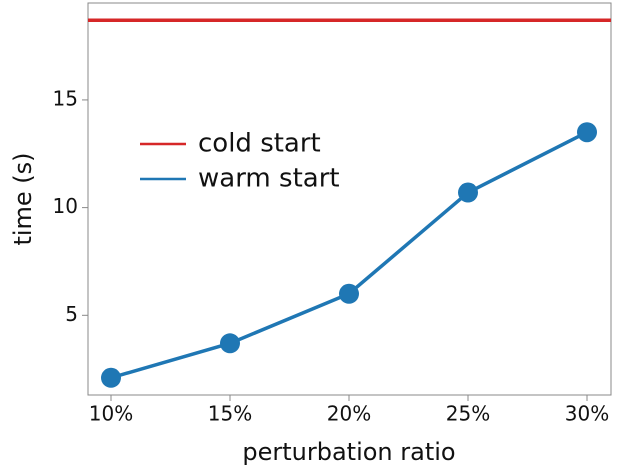 The height and width of the screenshot is (471, 618). Describe the element at coordinates (269, 179) in the screenshot. I see `legend-label: warm start` at that location.